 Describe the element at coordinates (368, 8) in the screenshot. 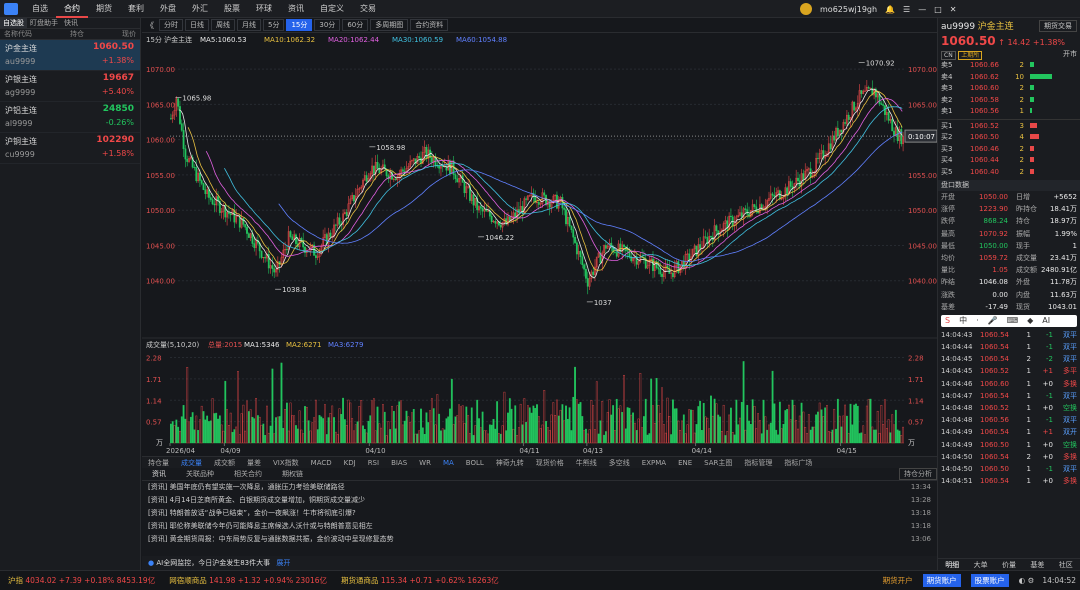

I see `nav-item-10: 交易` at that location.